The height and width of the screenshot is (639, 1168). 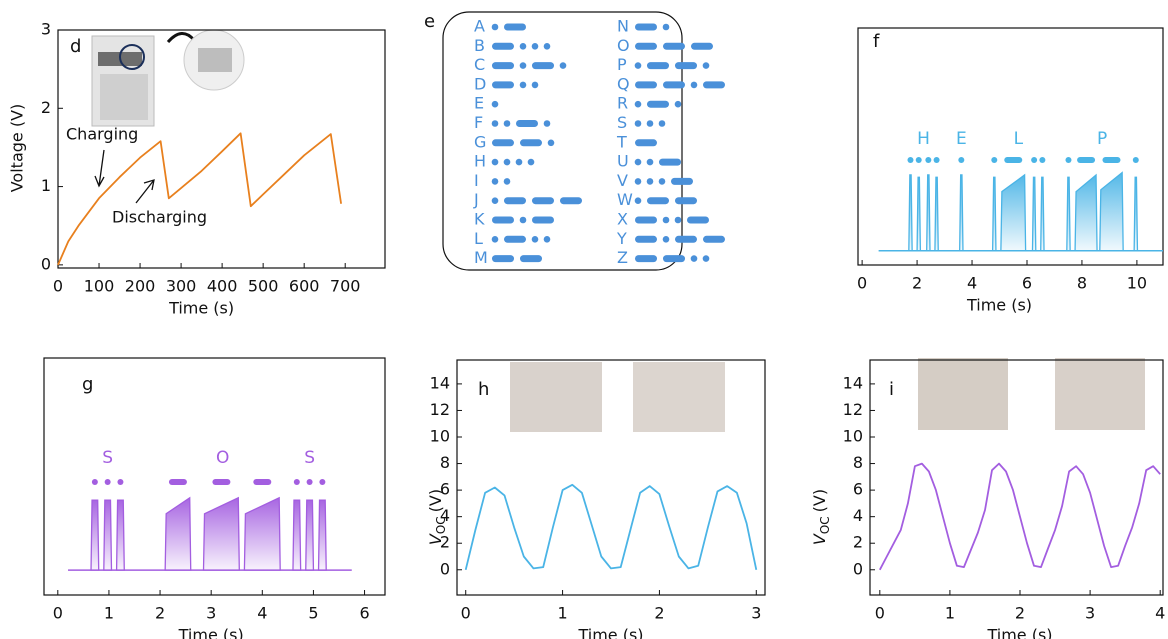 What do you see at coordinates (623, 45) in the screenshot?
I see `morse-letter: O` at bounding box center [623, 45].